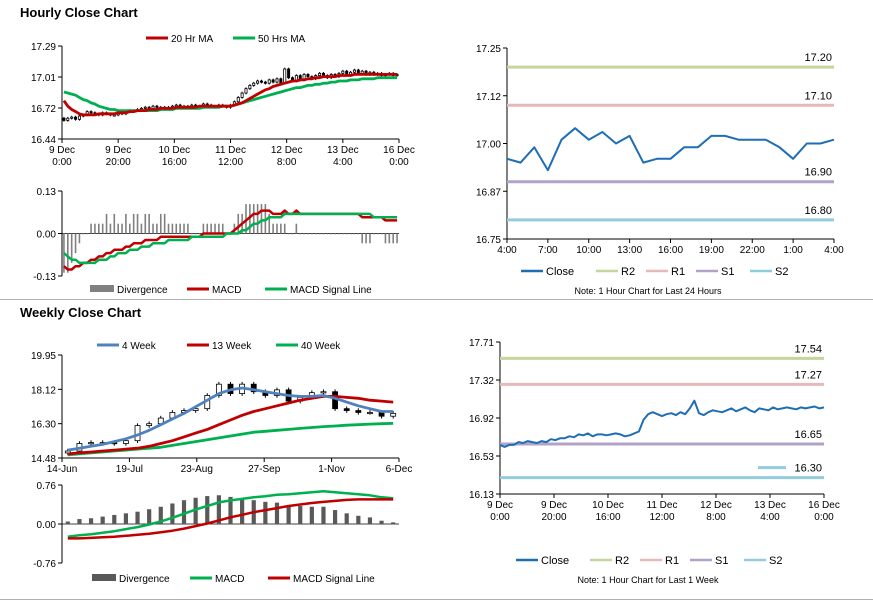 The image size is (873, 601). Describe the element at coordinates (81, 312) in the screenshot. I see `weekly-section-title: Weekly Close Chart` at that location.